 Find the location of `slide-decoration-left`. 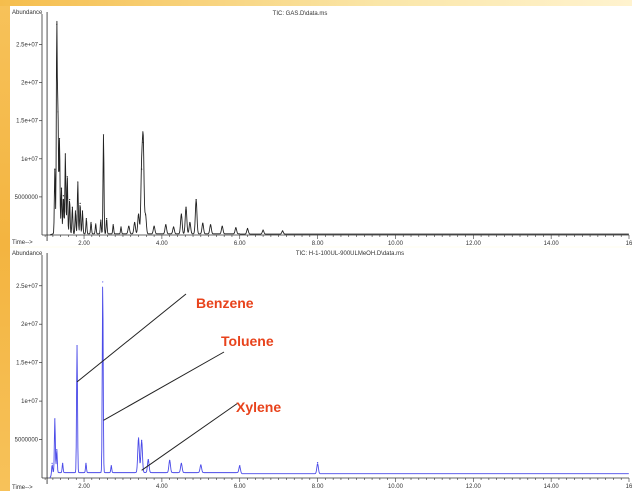

slide-decoration-left is located at coordinates (5, 245).